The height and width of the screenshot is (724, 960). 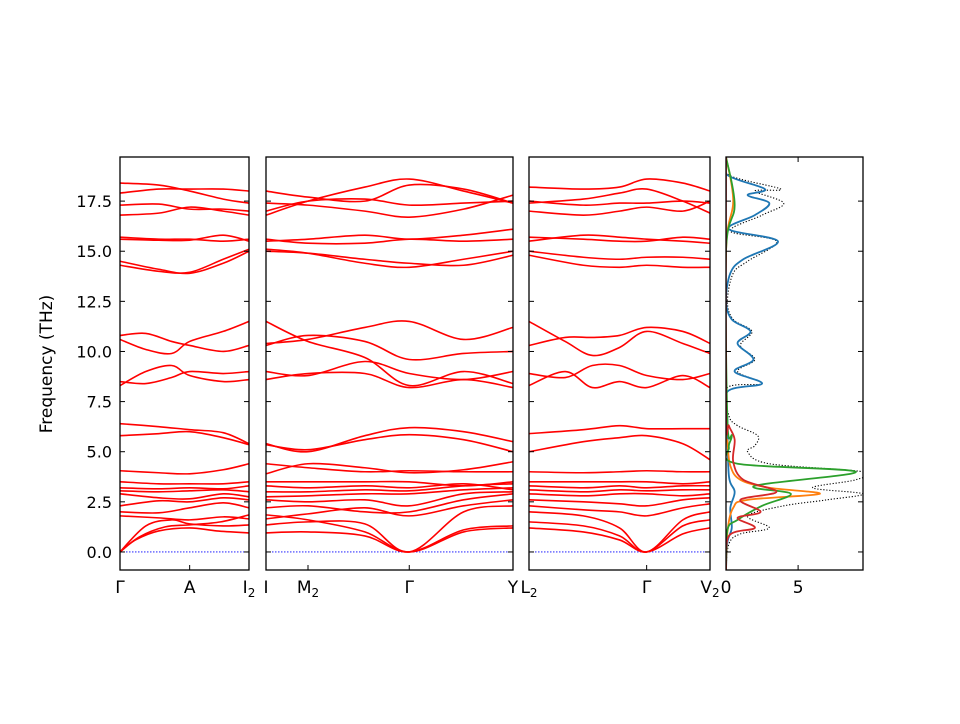 What do you see at coordinates (798, 588) in the screenshot?
I see `dos-x-tick-label: 5` at bounding box center [798, 588].